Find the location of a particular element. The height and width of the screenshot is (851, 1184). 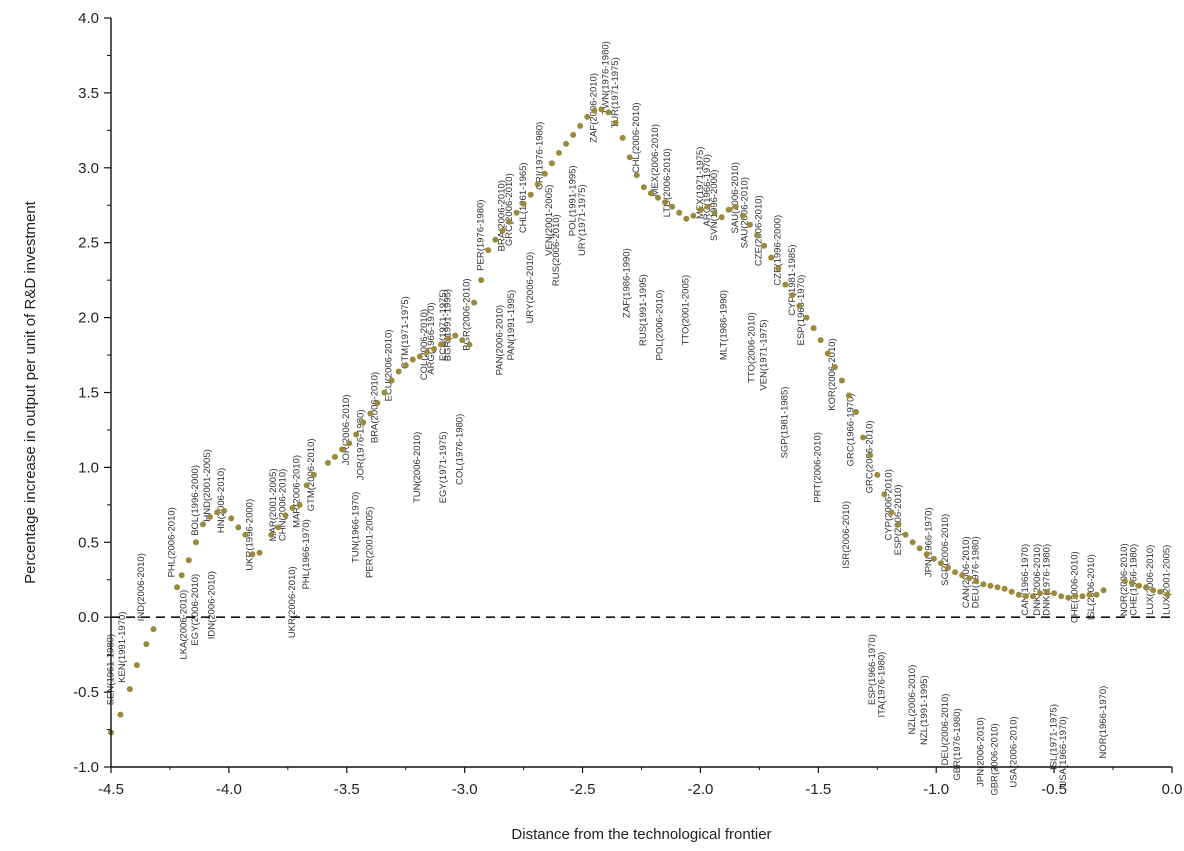

point-label: TWN(1976-1980) is located at coordinates (606, 77).